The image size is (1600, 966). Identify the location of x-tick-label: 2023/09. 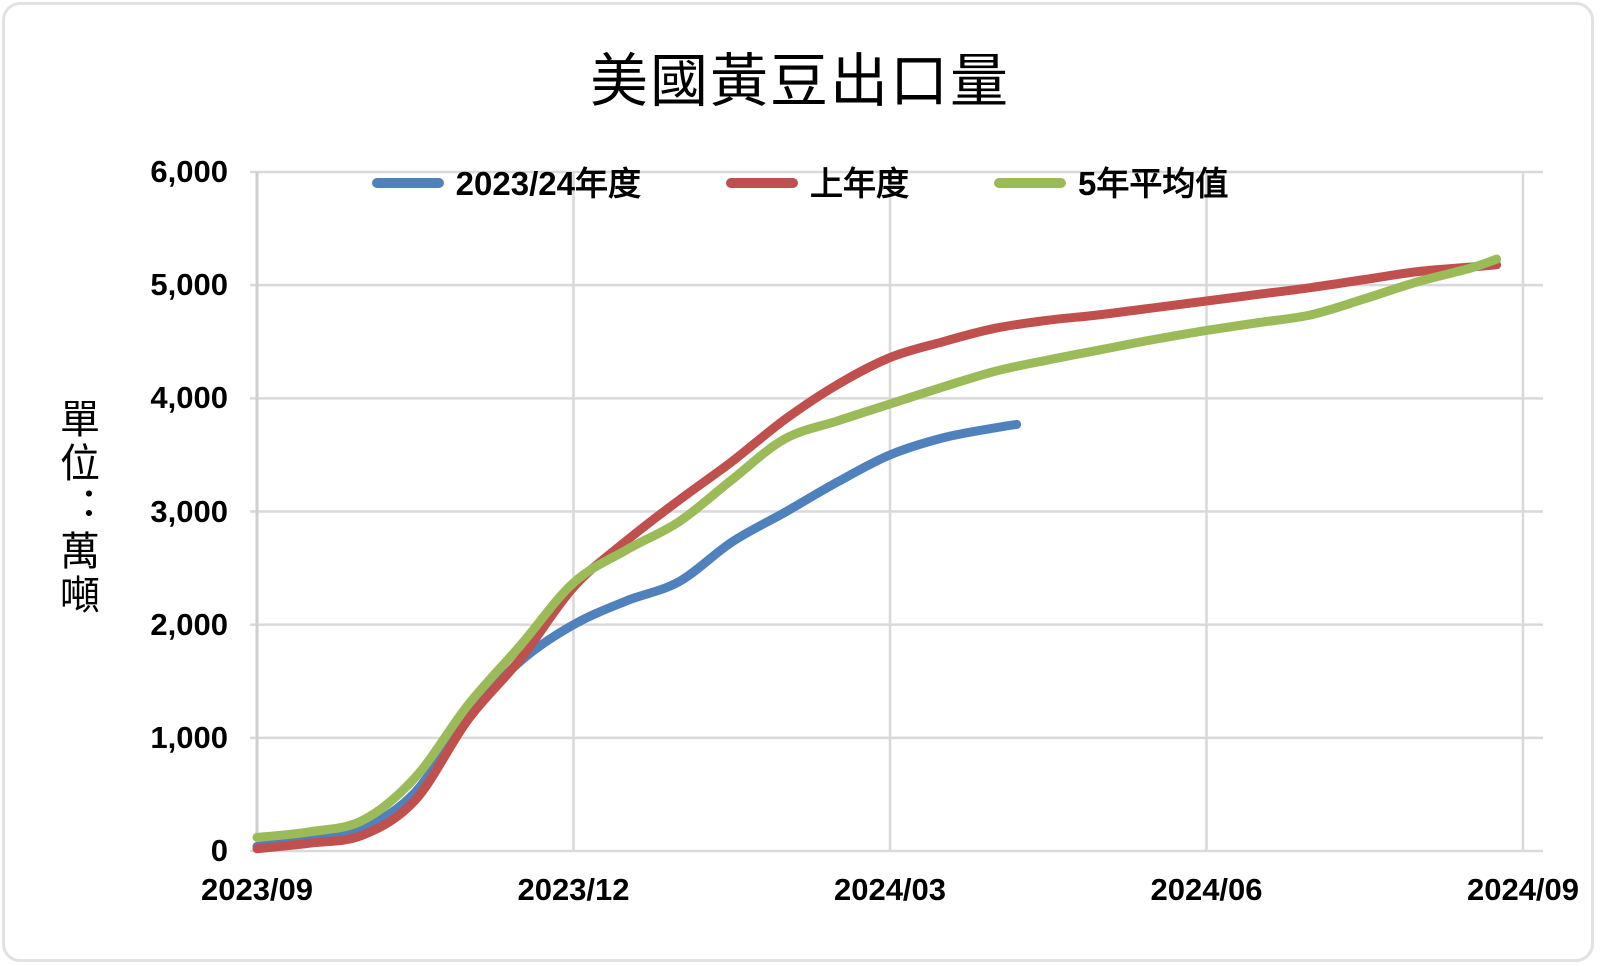
(257, 889).